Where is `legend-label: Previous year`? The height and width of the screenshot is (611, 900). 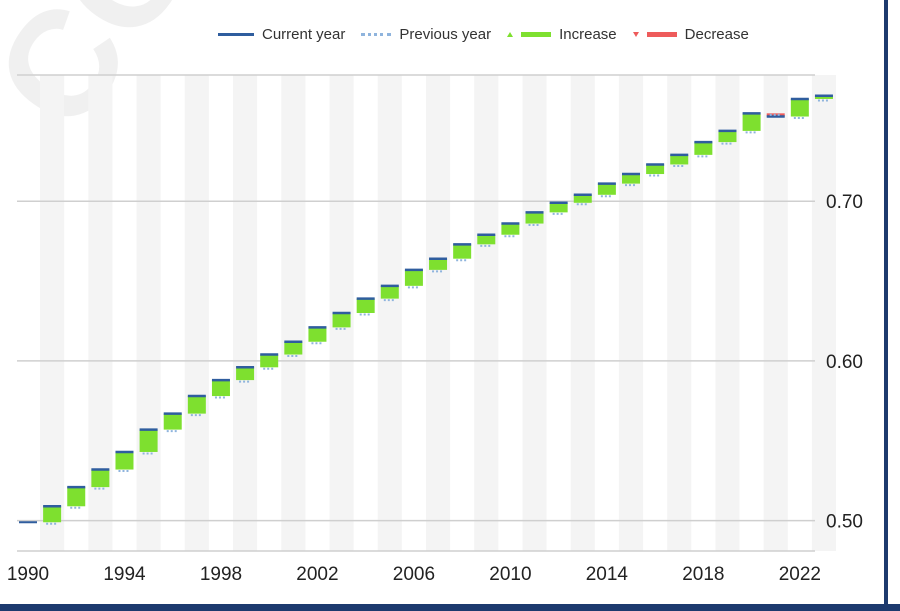
legend-label: Previous year is located at coordinates (445, 34).